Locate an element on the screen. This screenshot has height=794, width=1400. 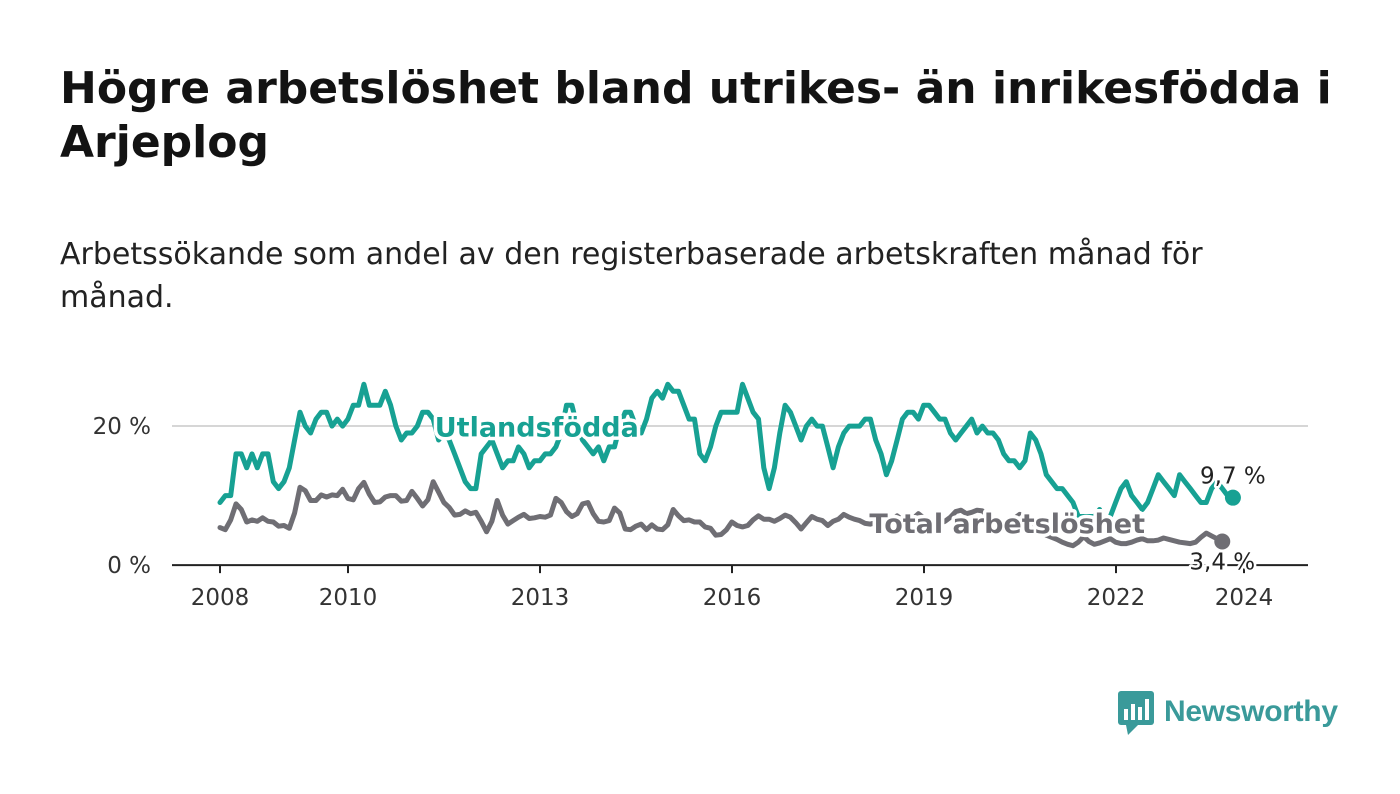
series-labels: Utlandsfödda Total arbetslöshet 9,7 % 3,4 % is located at coordinates (849, 493).